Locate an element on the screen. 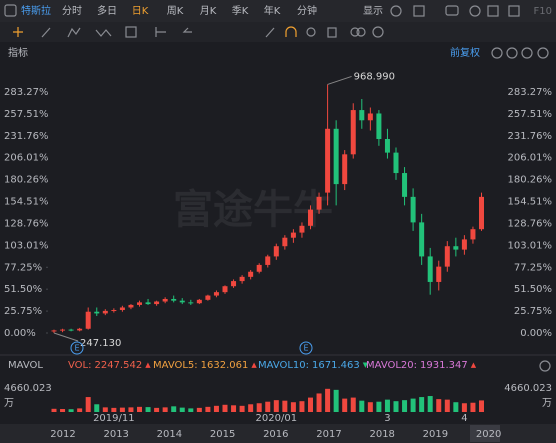 Image resolution: width=556 pixels, height=443 pixels. tab: 日K is located at coordinates (140, 11).